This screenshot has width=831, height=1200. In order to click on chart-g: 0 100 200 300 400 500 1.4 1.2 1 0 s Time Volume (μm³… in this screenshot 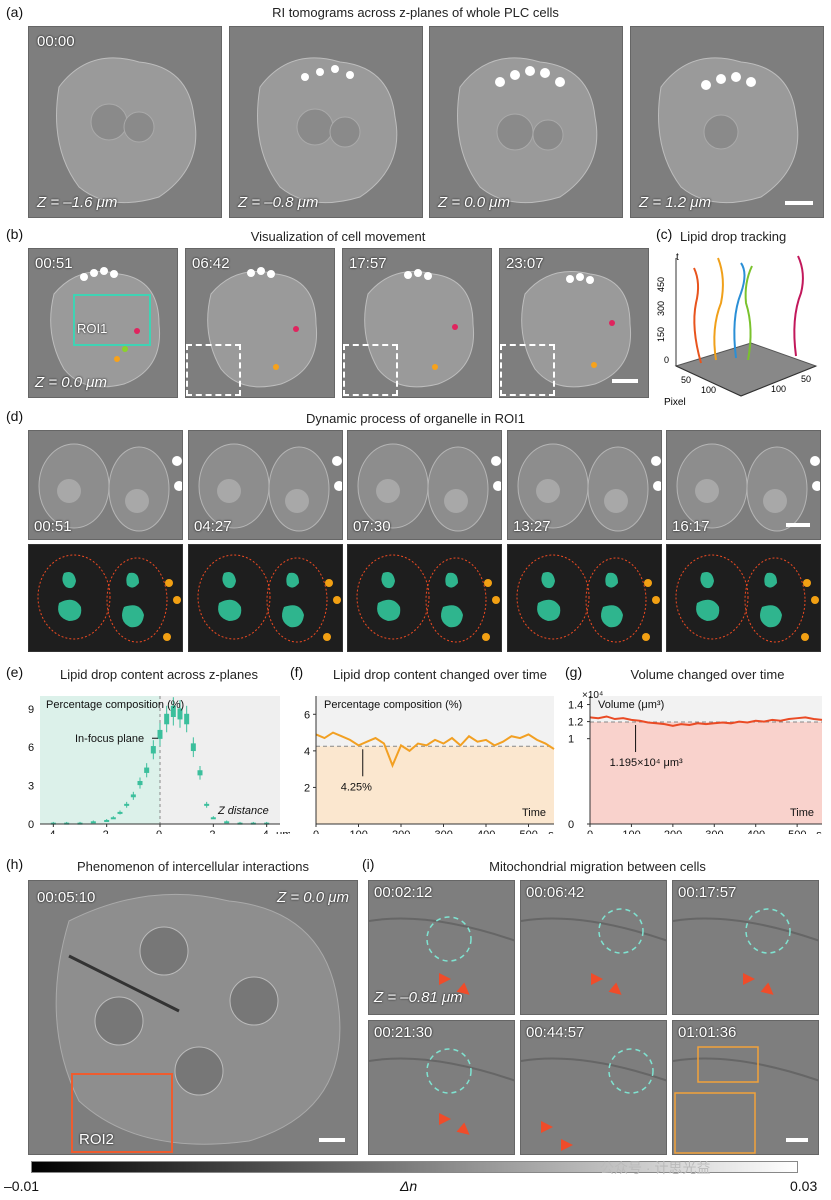, I will do `click(695, 762)`.